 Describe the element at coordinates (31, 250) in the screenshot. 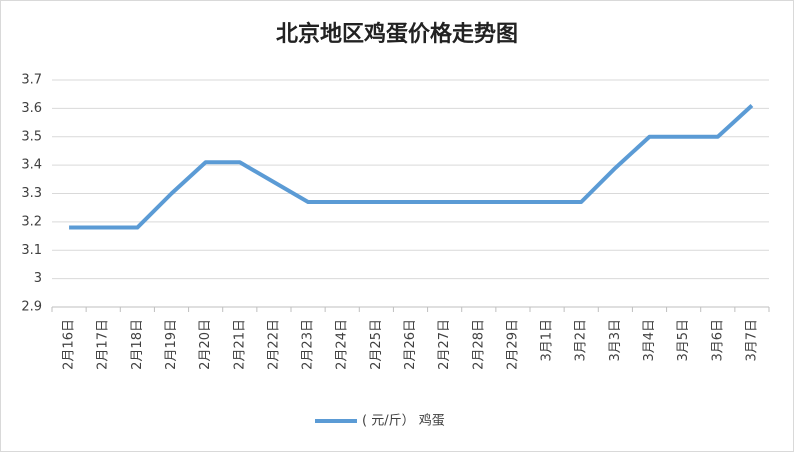

I see `y-tick-label: 3.1` at that location.